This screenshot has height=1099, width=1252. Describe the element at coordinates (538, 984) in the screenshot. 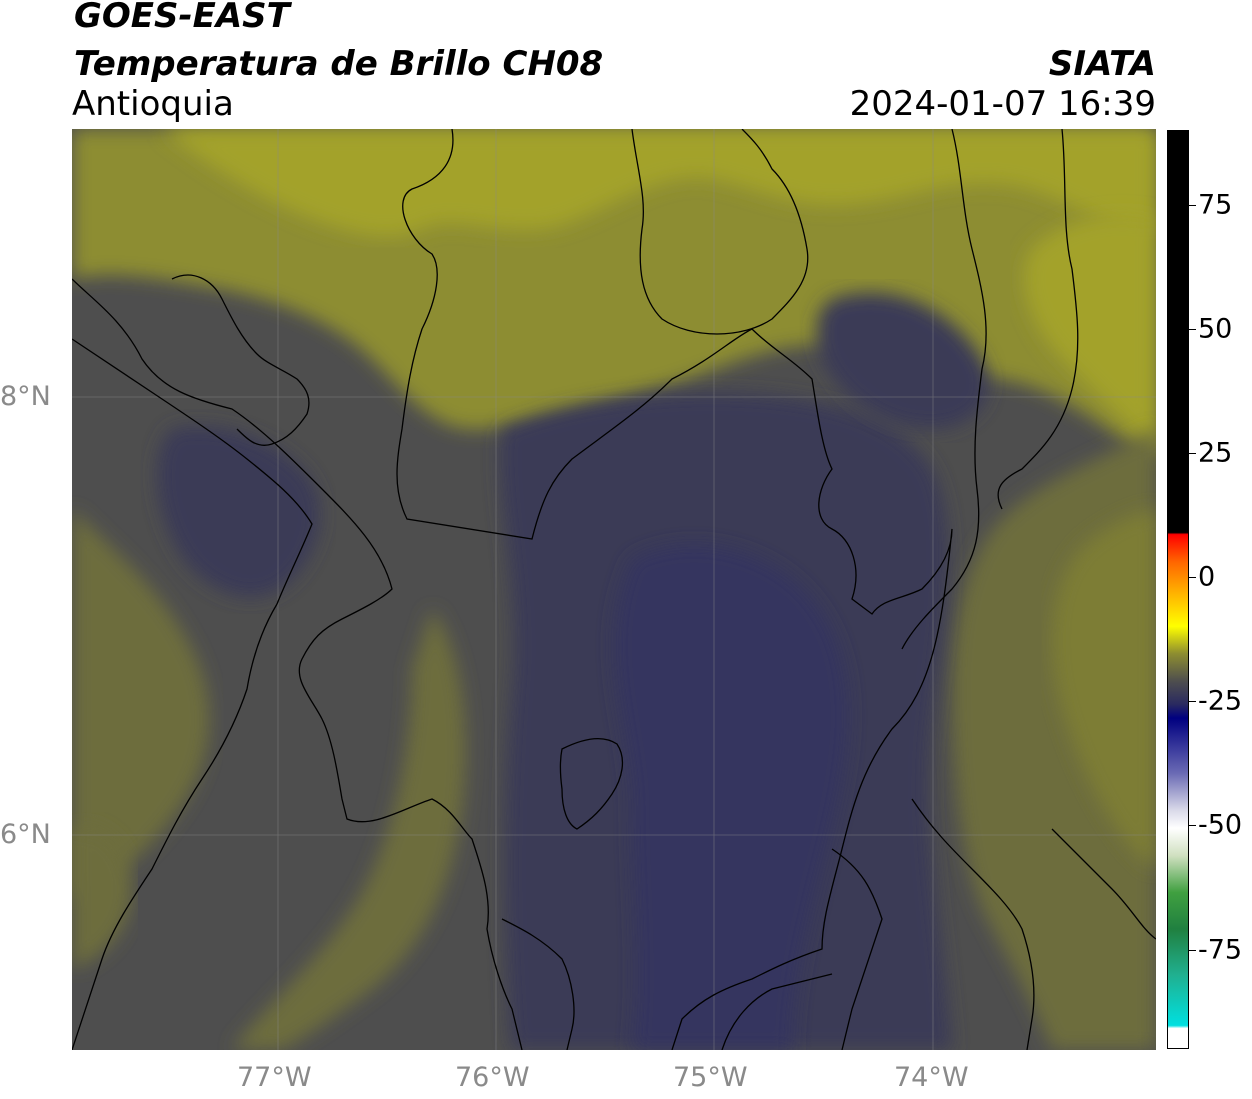

I see `southwest-border` at that location.